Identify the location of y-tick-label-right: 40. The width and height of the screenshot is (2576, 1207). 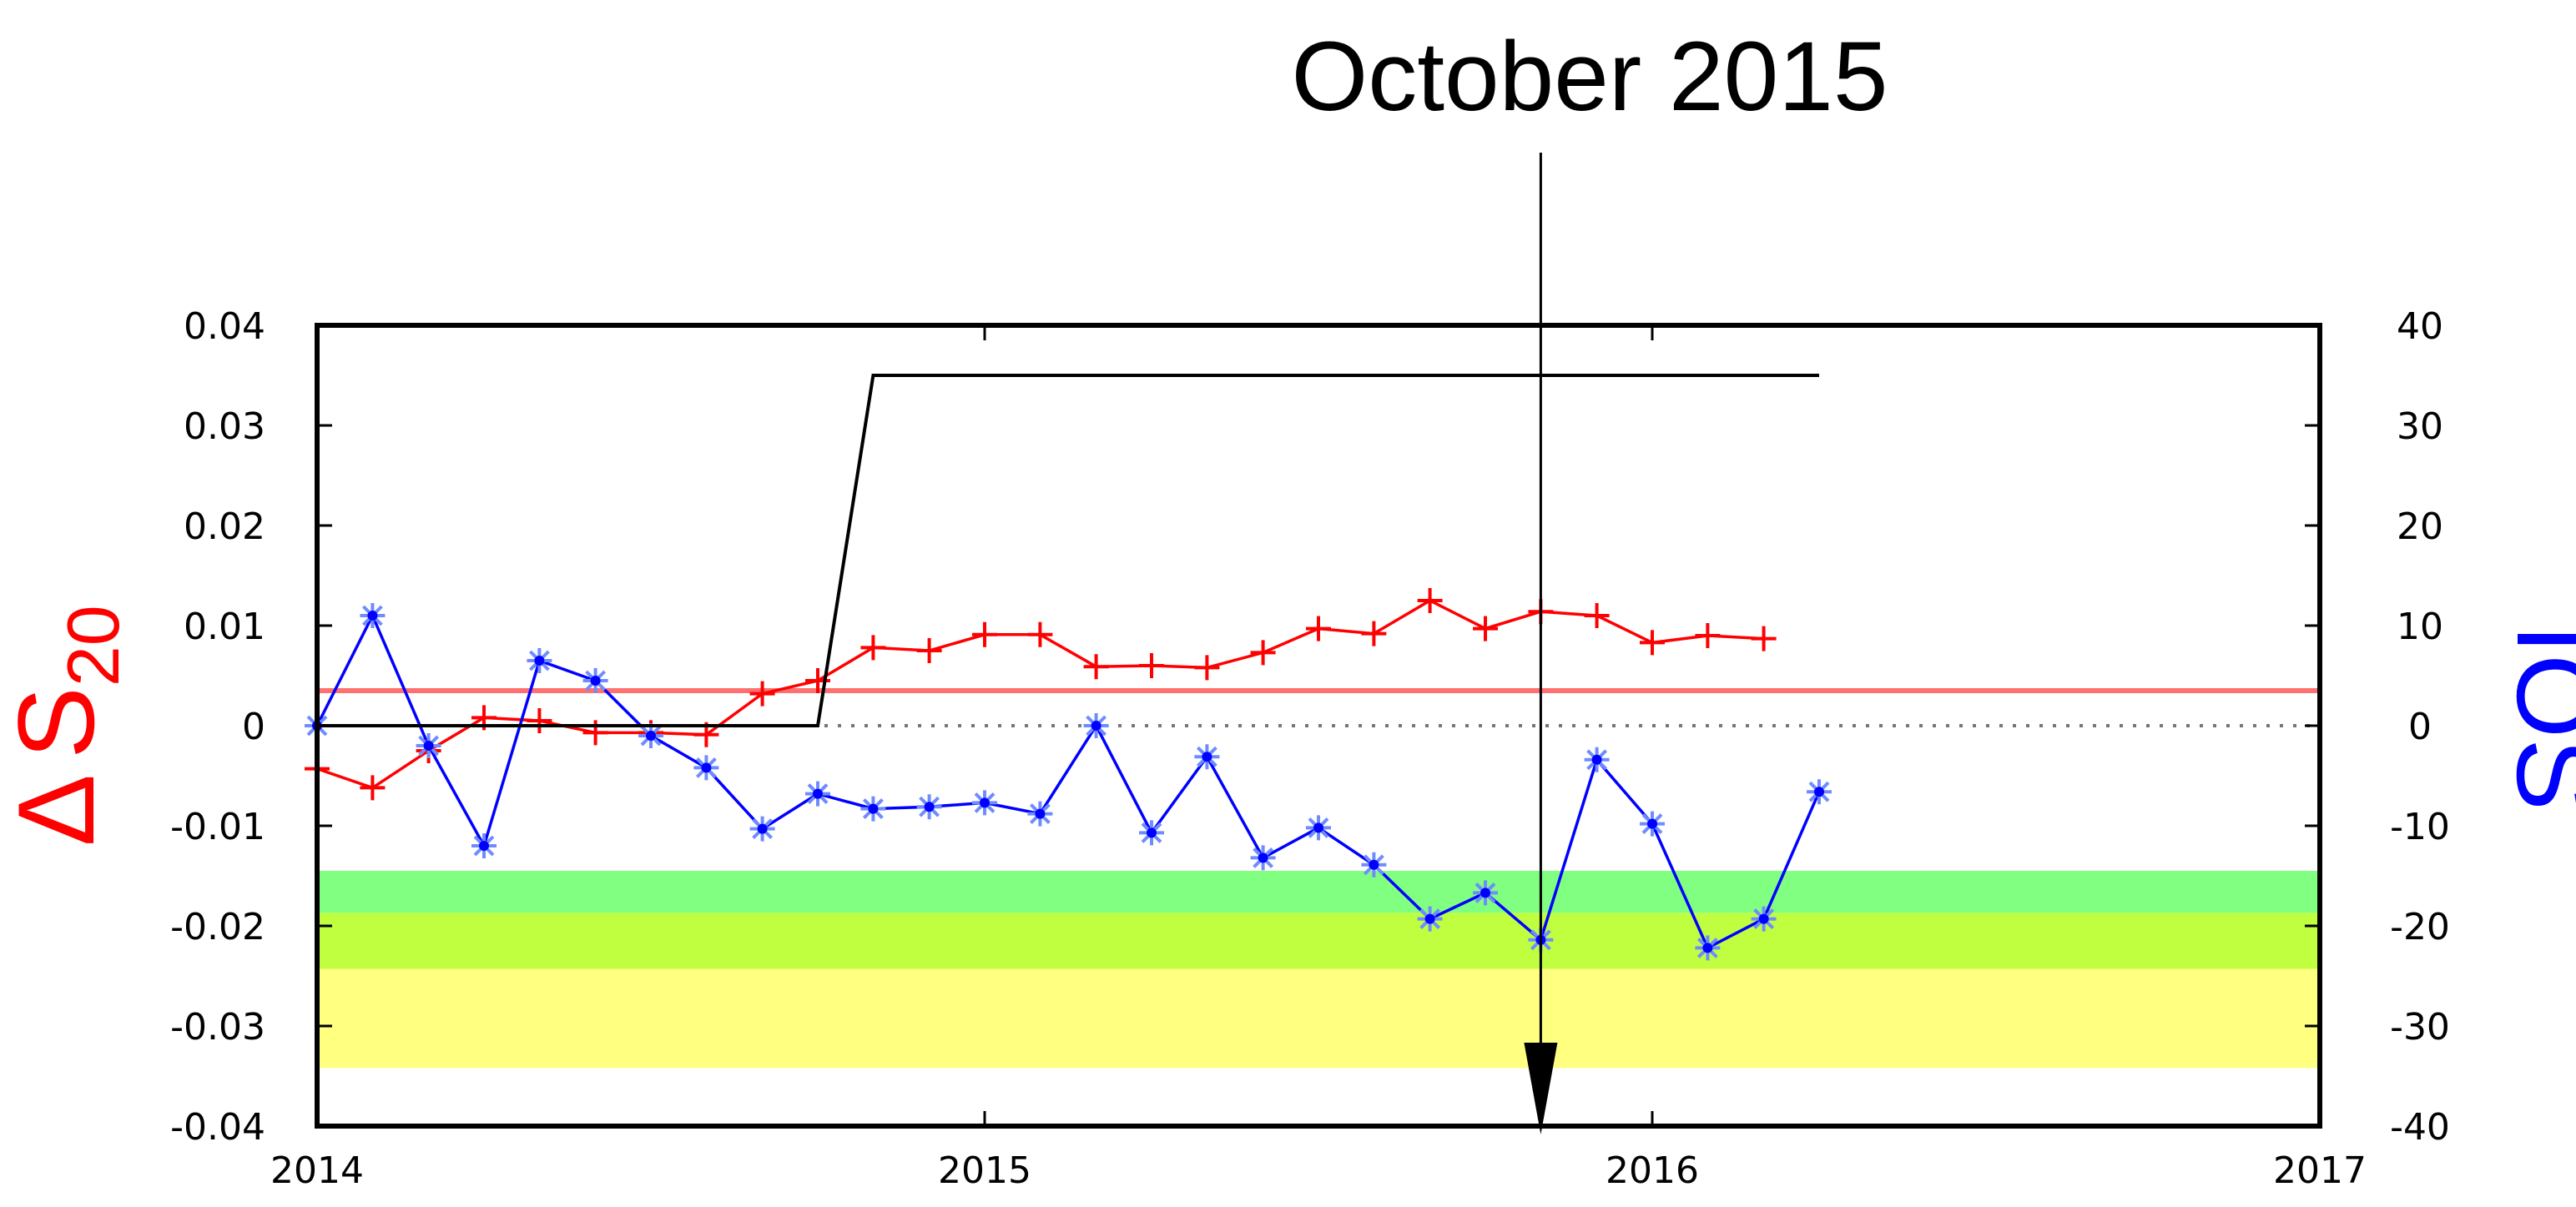
(2420, 326).